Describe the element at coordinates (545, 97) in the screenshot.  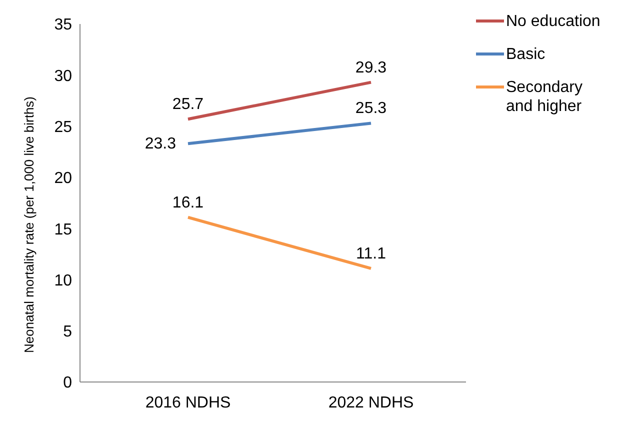
I see `legend-label: Secondary and higher` at that location.